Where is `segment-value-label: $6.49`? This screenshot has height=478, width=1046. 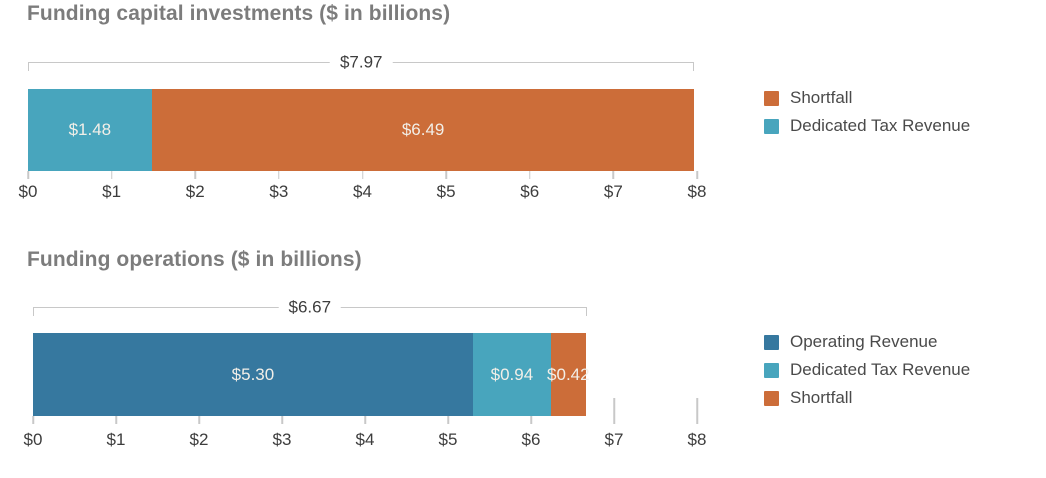 segment-value-label: $6.49 is located at coordinates (423, 129).